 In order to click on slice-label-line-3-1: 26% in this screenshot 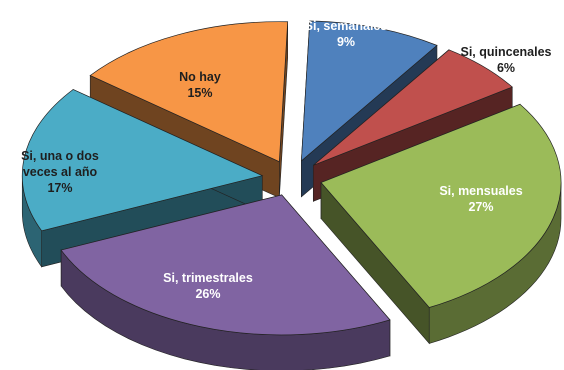, I will do `click(207, 294)`.